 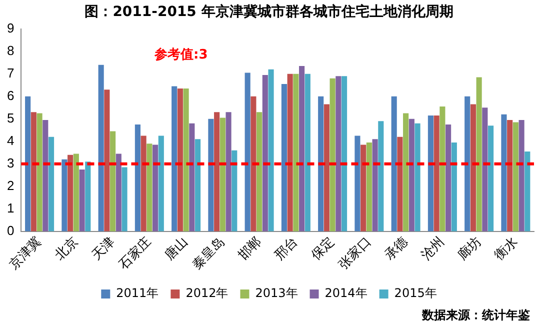 I want to click on y-tick-label: 7, so click(x=10, y=72).